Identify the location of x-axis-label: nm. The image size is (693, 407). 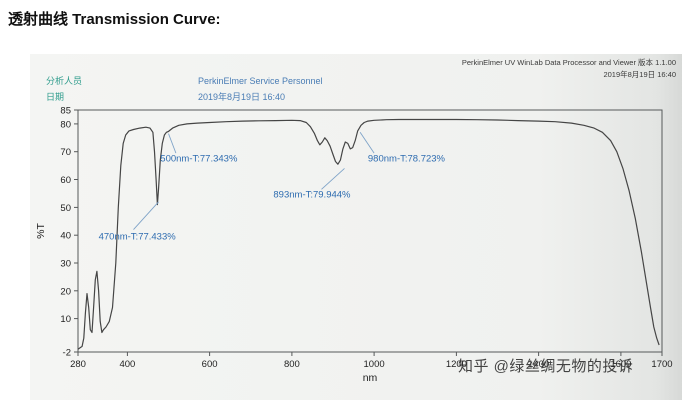
(370, 378).